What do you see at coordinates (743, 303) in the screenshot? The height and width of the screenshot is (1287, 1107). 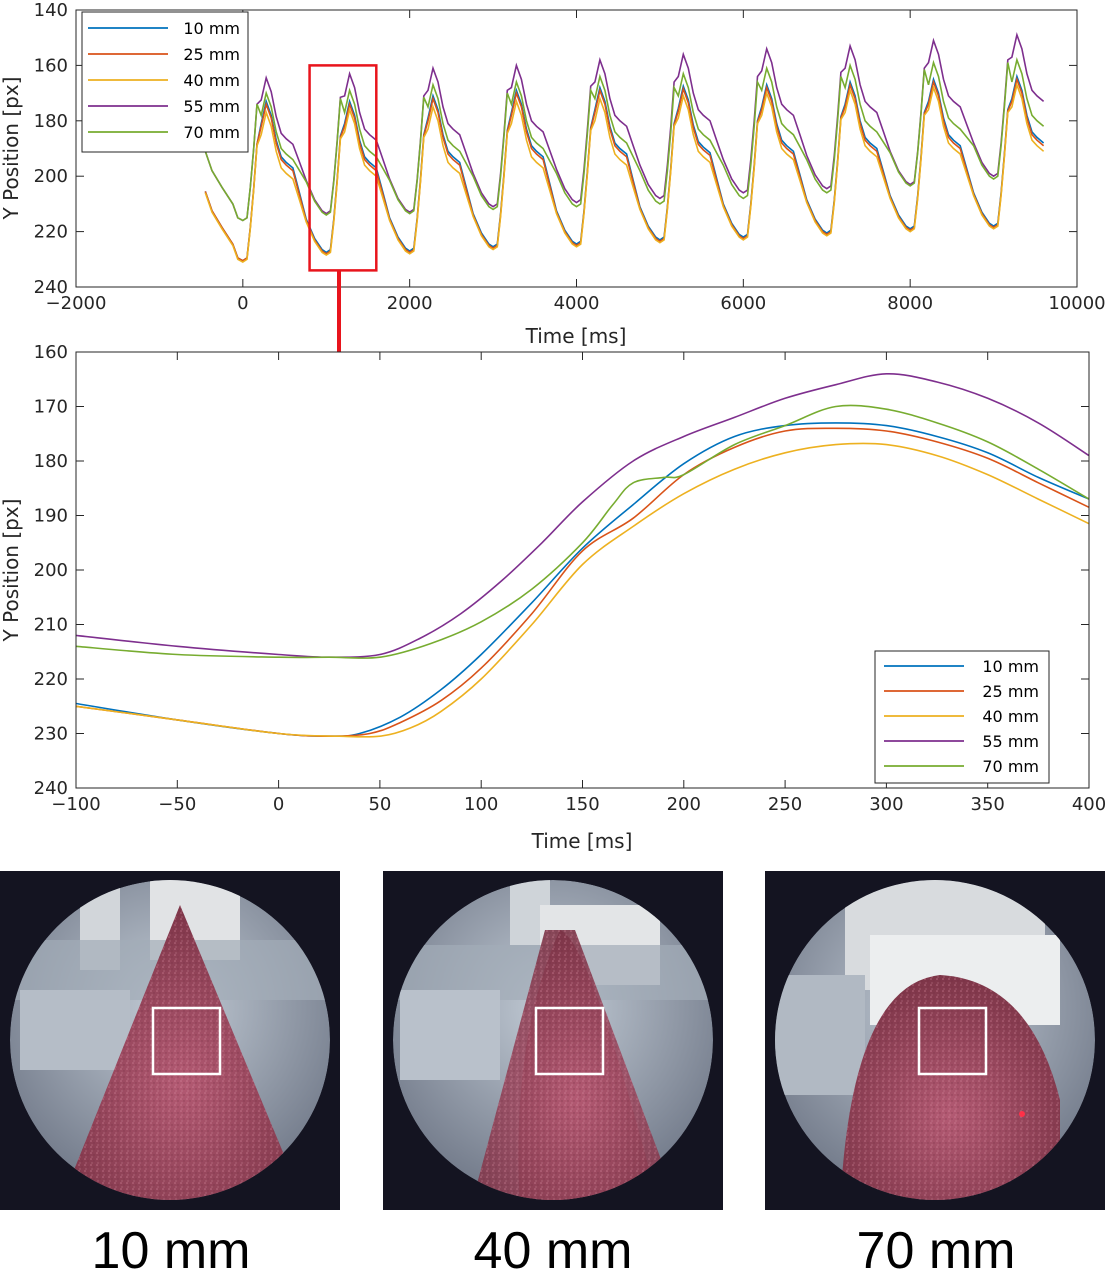 I see `x-tick-label: 6000` at bounding box center [743, 303].